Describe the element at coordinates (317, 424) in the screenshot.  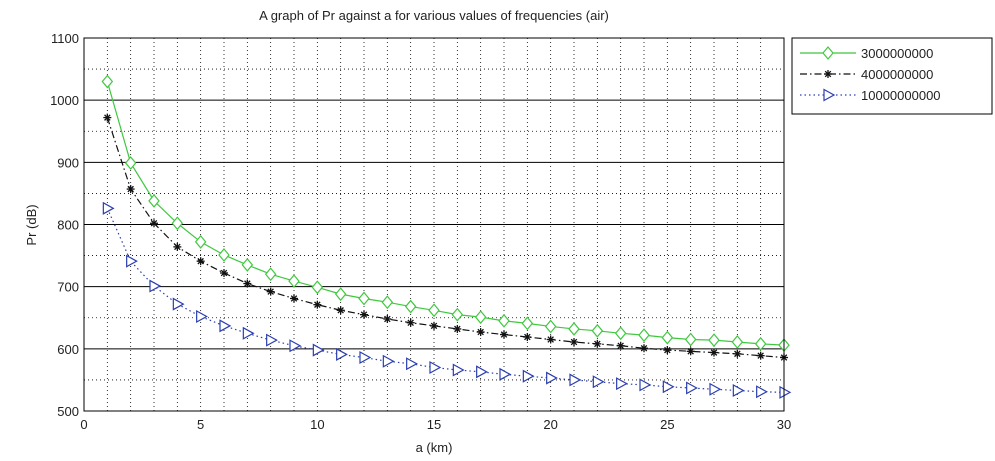
I see `x-tick-label: 10` at that location.